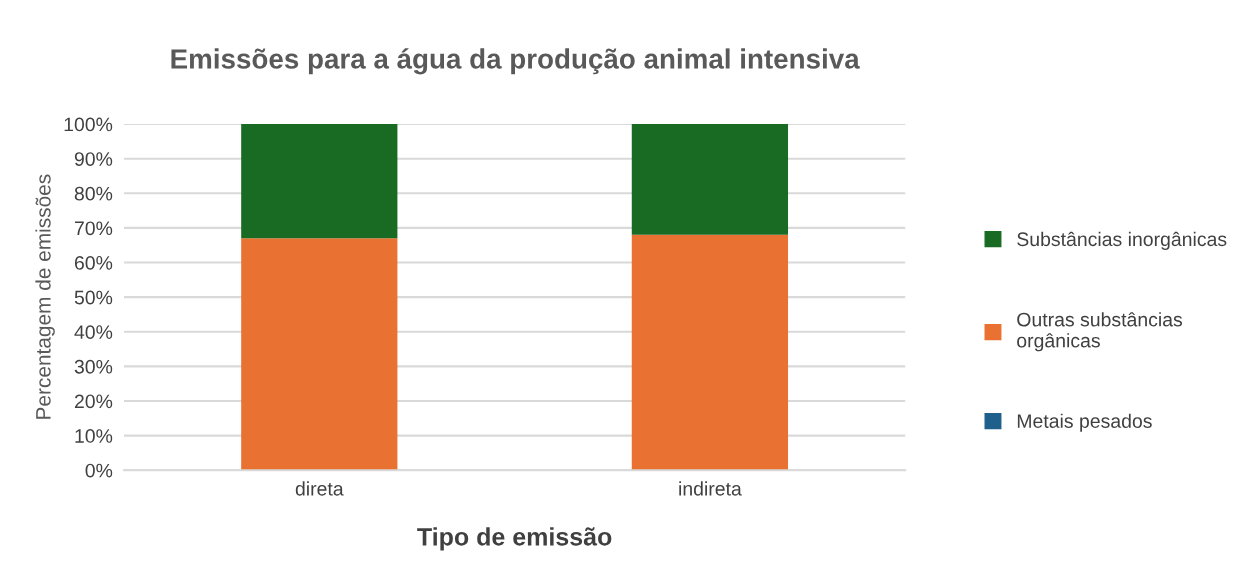 This screenshot has width=1240, height=577. I want to click on y-tick-label: 30%, so click(93, 366).